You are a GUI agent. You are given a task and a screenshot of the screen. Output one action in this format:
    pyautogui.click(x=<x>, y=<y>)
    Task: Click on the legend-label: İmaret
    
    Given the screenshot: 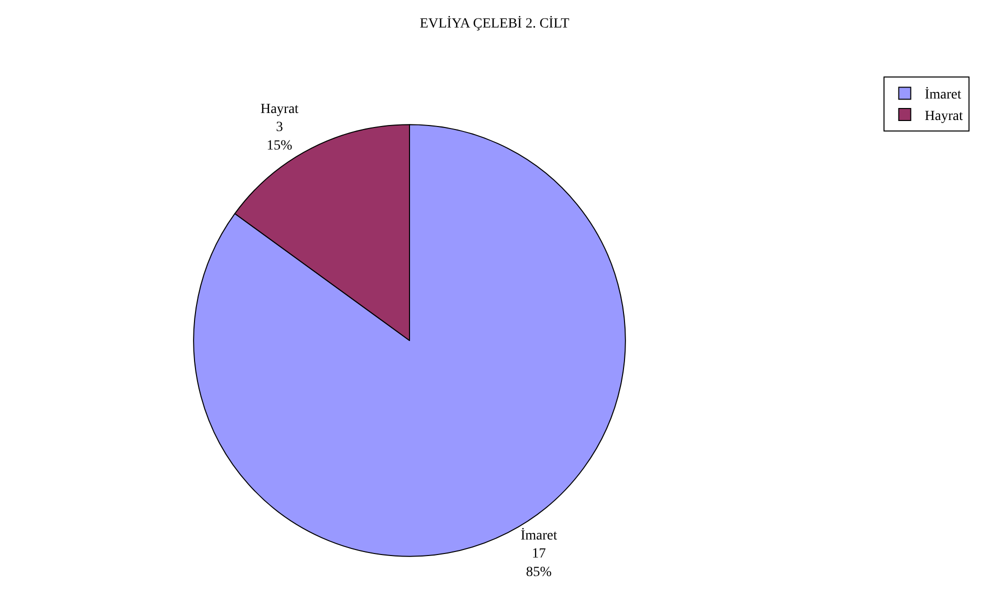 What is the action you would take?
    pyautogui.click(x=943, y=94)
    